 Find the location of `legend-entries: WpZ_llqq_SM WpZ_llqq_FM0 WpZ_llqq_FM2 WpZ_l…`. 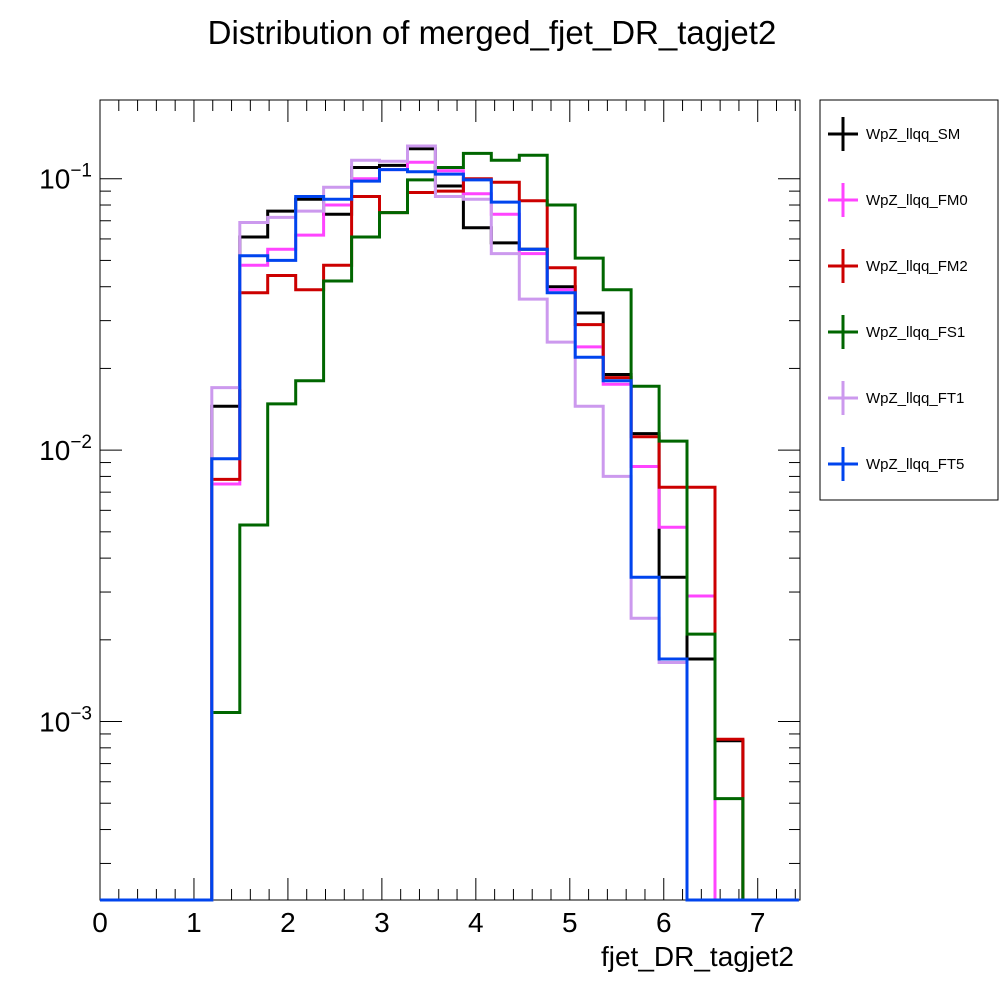

legend-entries: WpZ_llqq_SM WpZ_llqq_FM0 WpZ_llqq_FM2 WpZ_l… is located at coordinates (898, 299).